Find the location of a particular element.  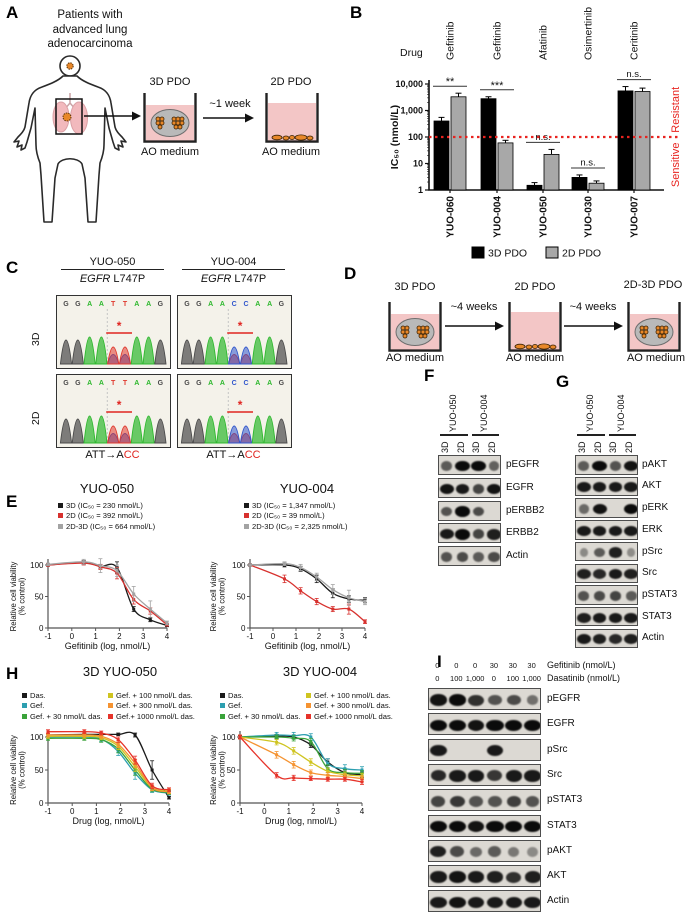

category-label: YUO-060 is located at coordinates (451, 217).